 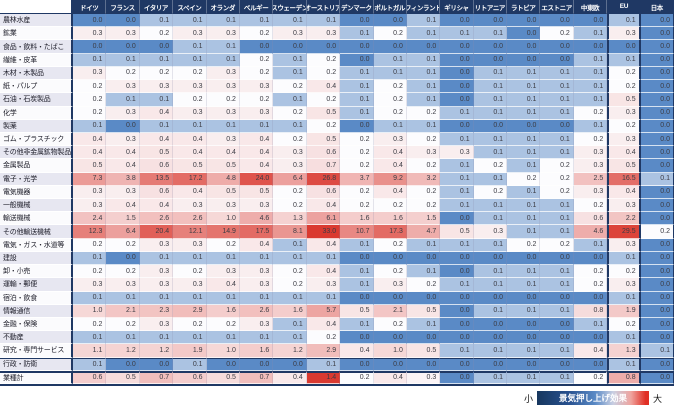 I want to click on heatmap-cell: 16.5, so click(x=624, y=179).